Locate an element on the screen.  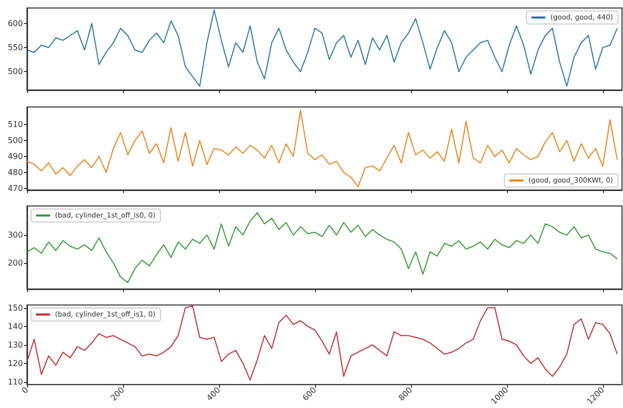
y-tick-label: 120 is located at coordinates (15, 363).